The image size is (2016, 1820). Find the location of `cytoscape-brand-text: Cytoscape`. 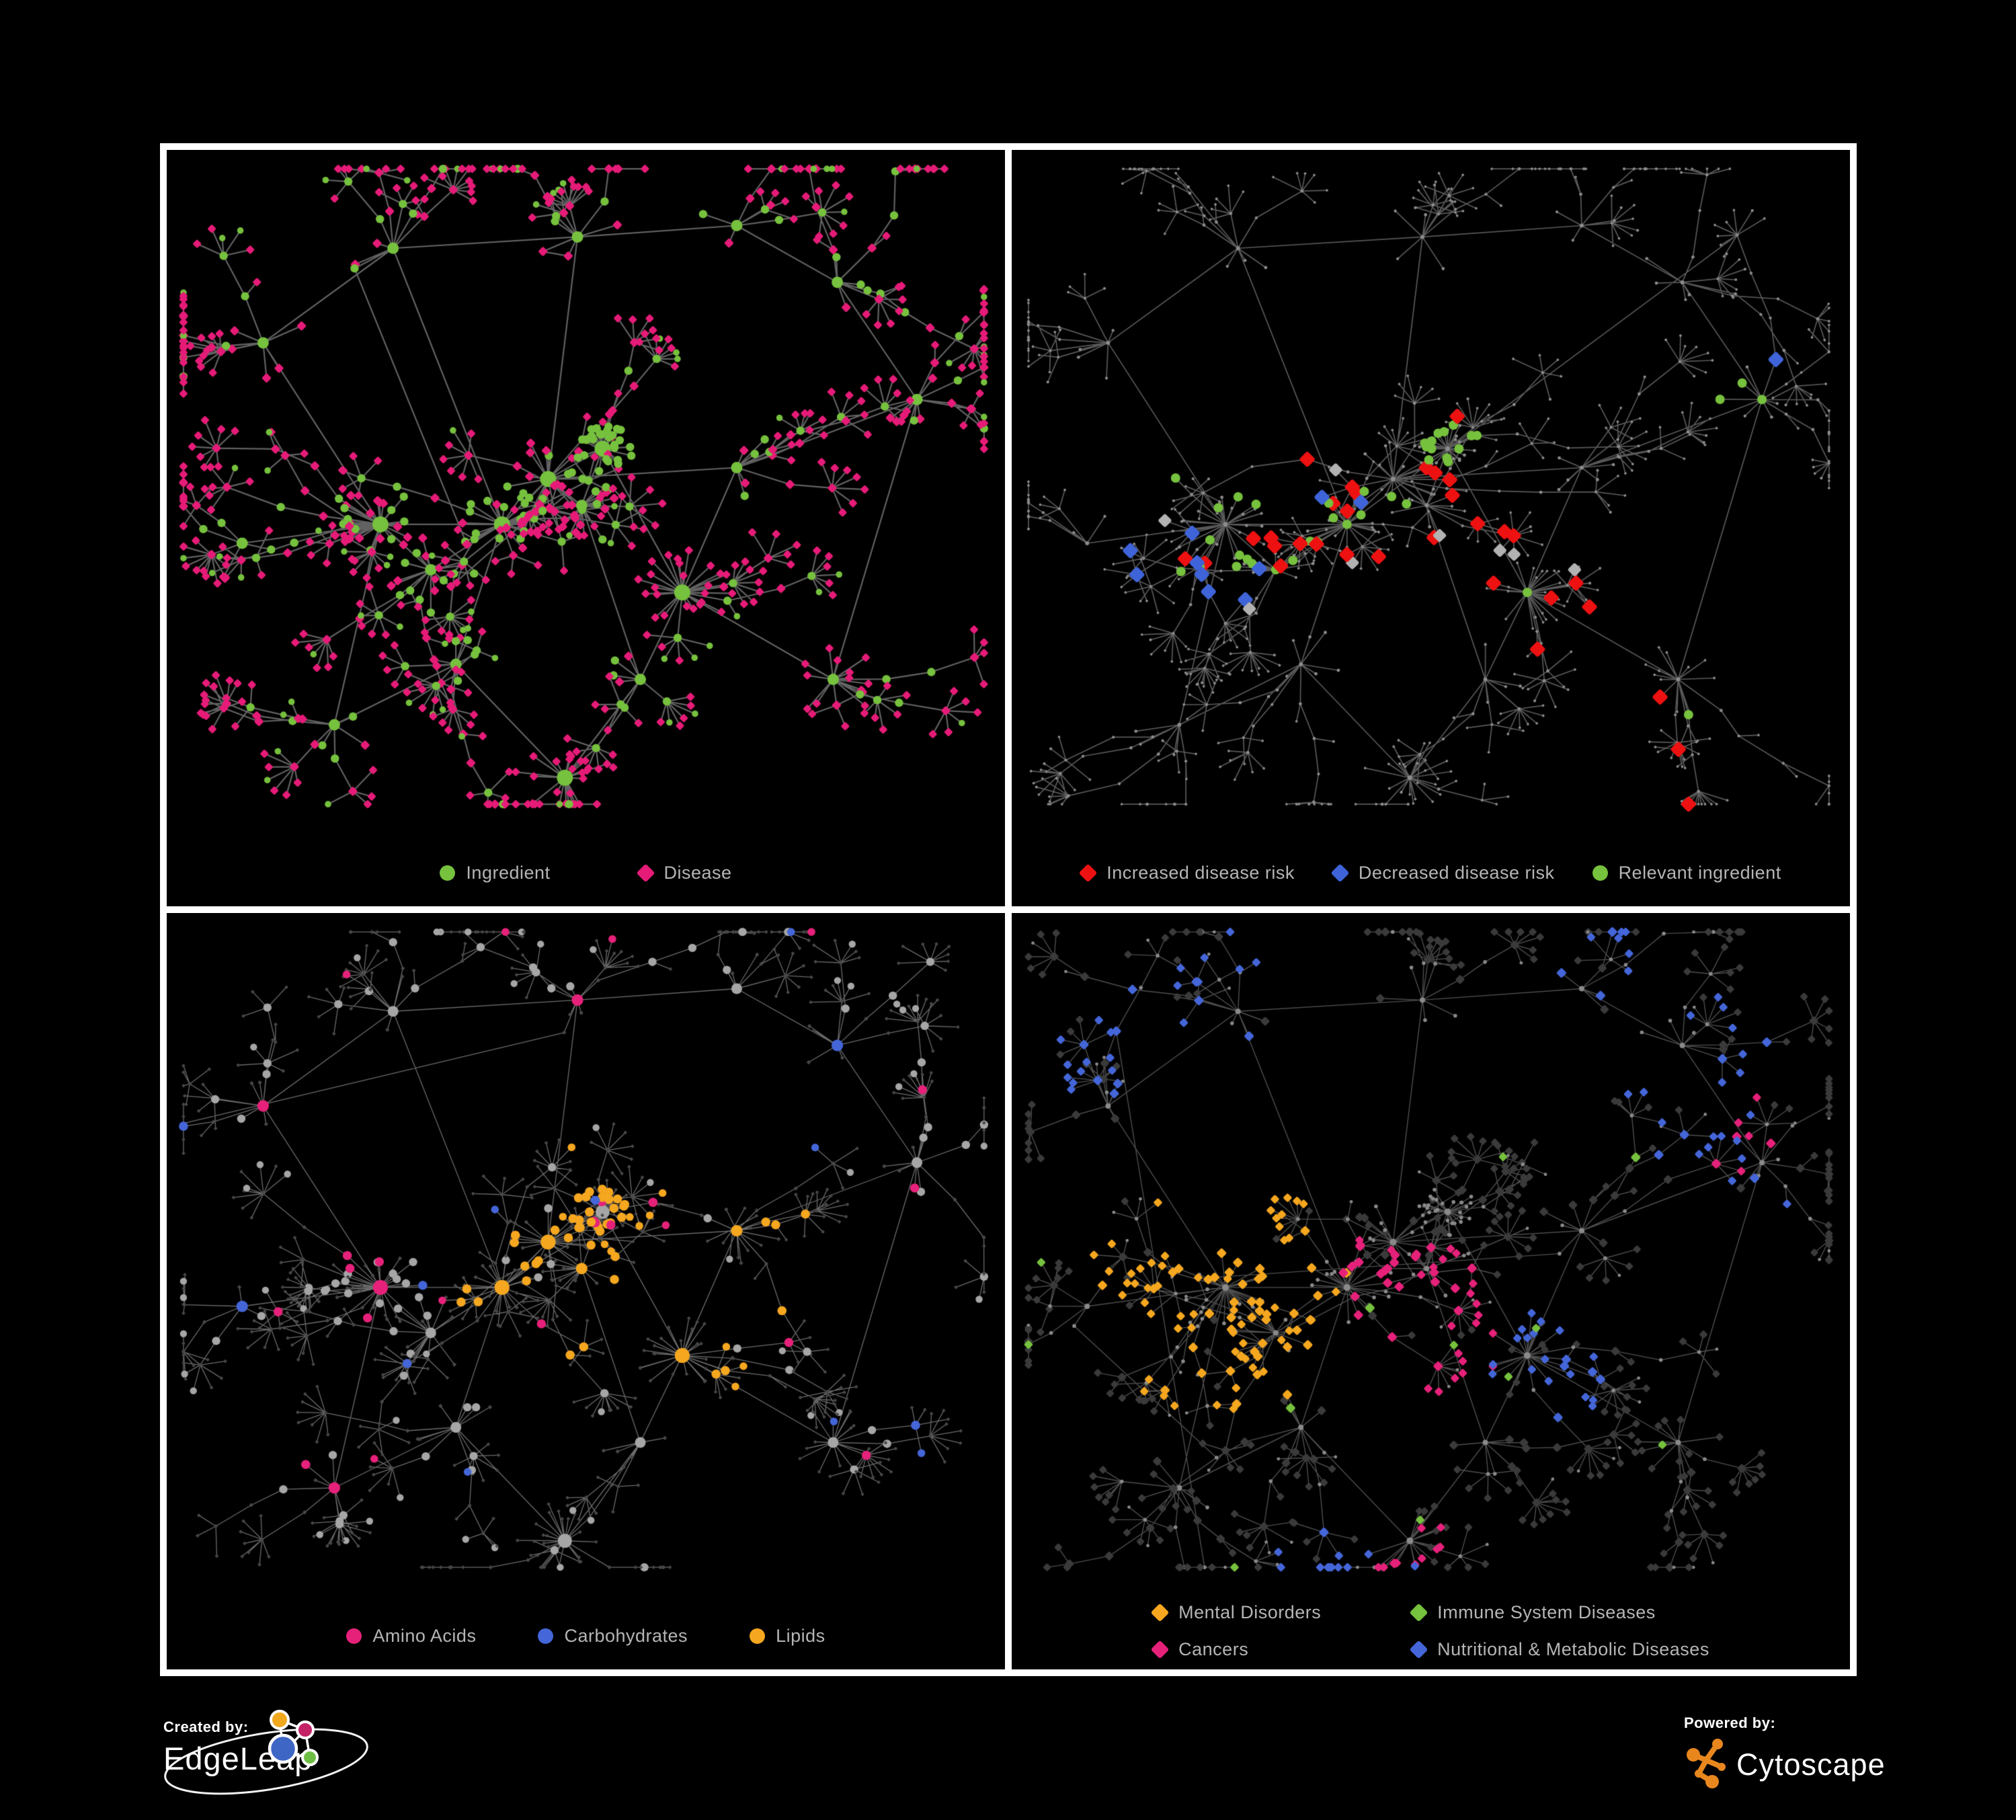

cytoscape-brand-text: Cytoscape is located at coordinates (1811, 1764).